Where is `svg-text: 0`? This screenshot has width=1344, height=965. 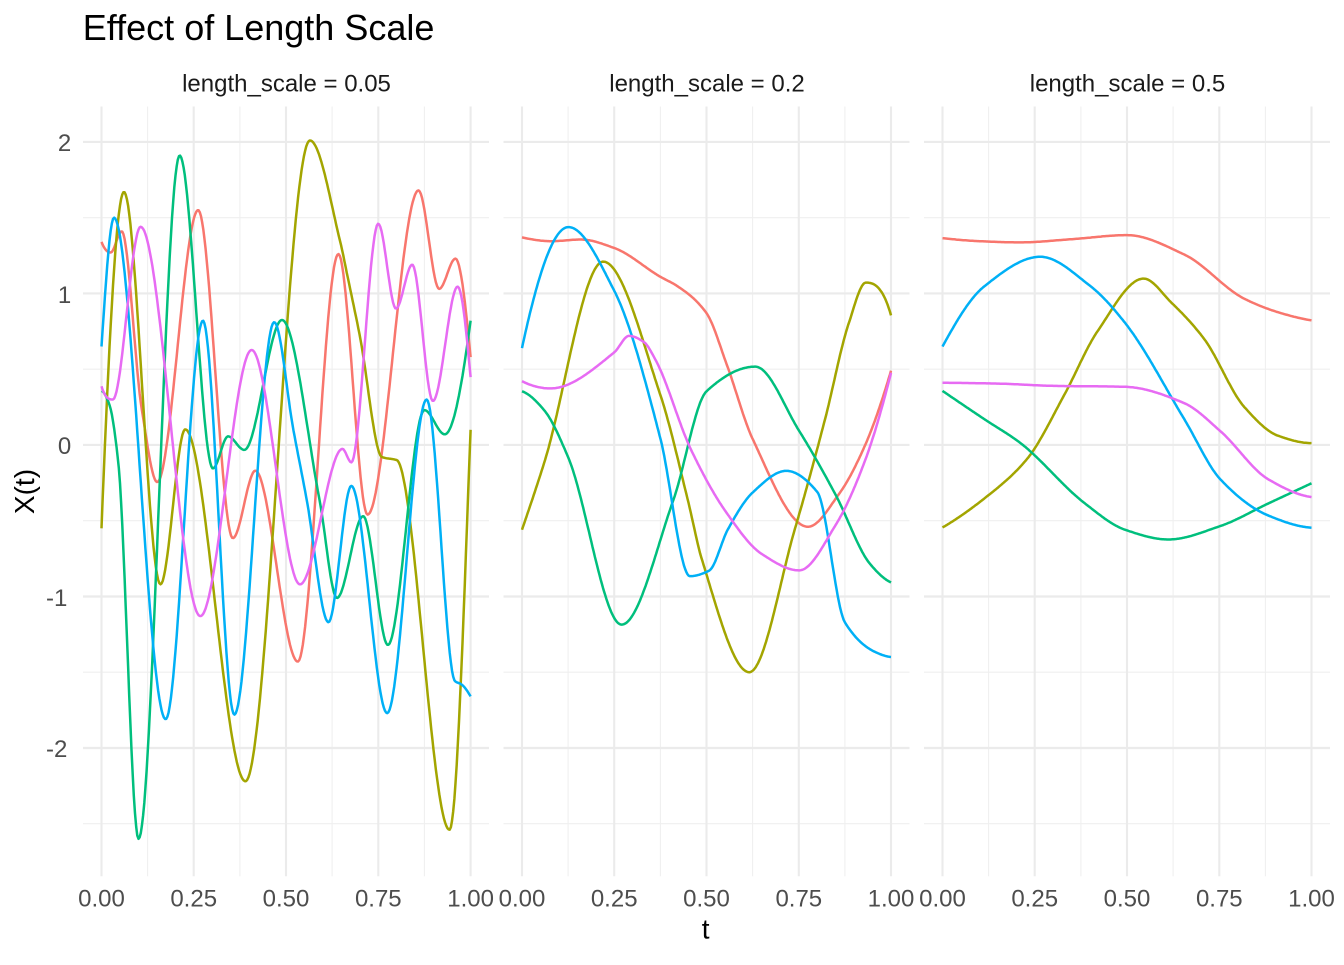 svg-text: 0 is located at coordinates (64, 446).